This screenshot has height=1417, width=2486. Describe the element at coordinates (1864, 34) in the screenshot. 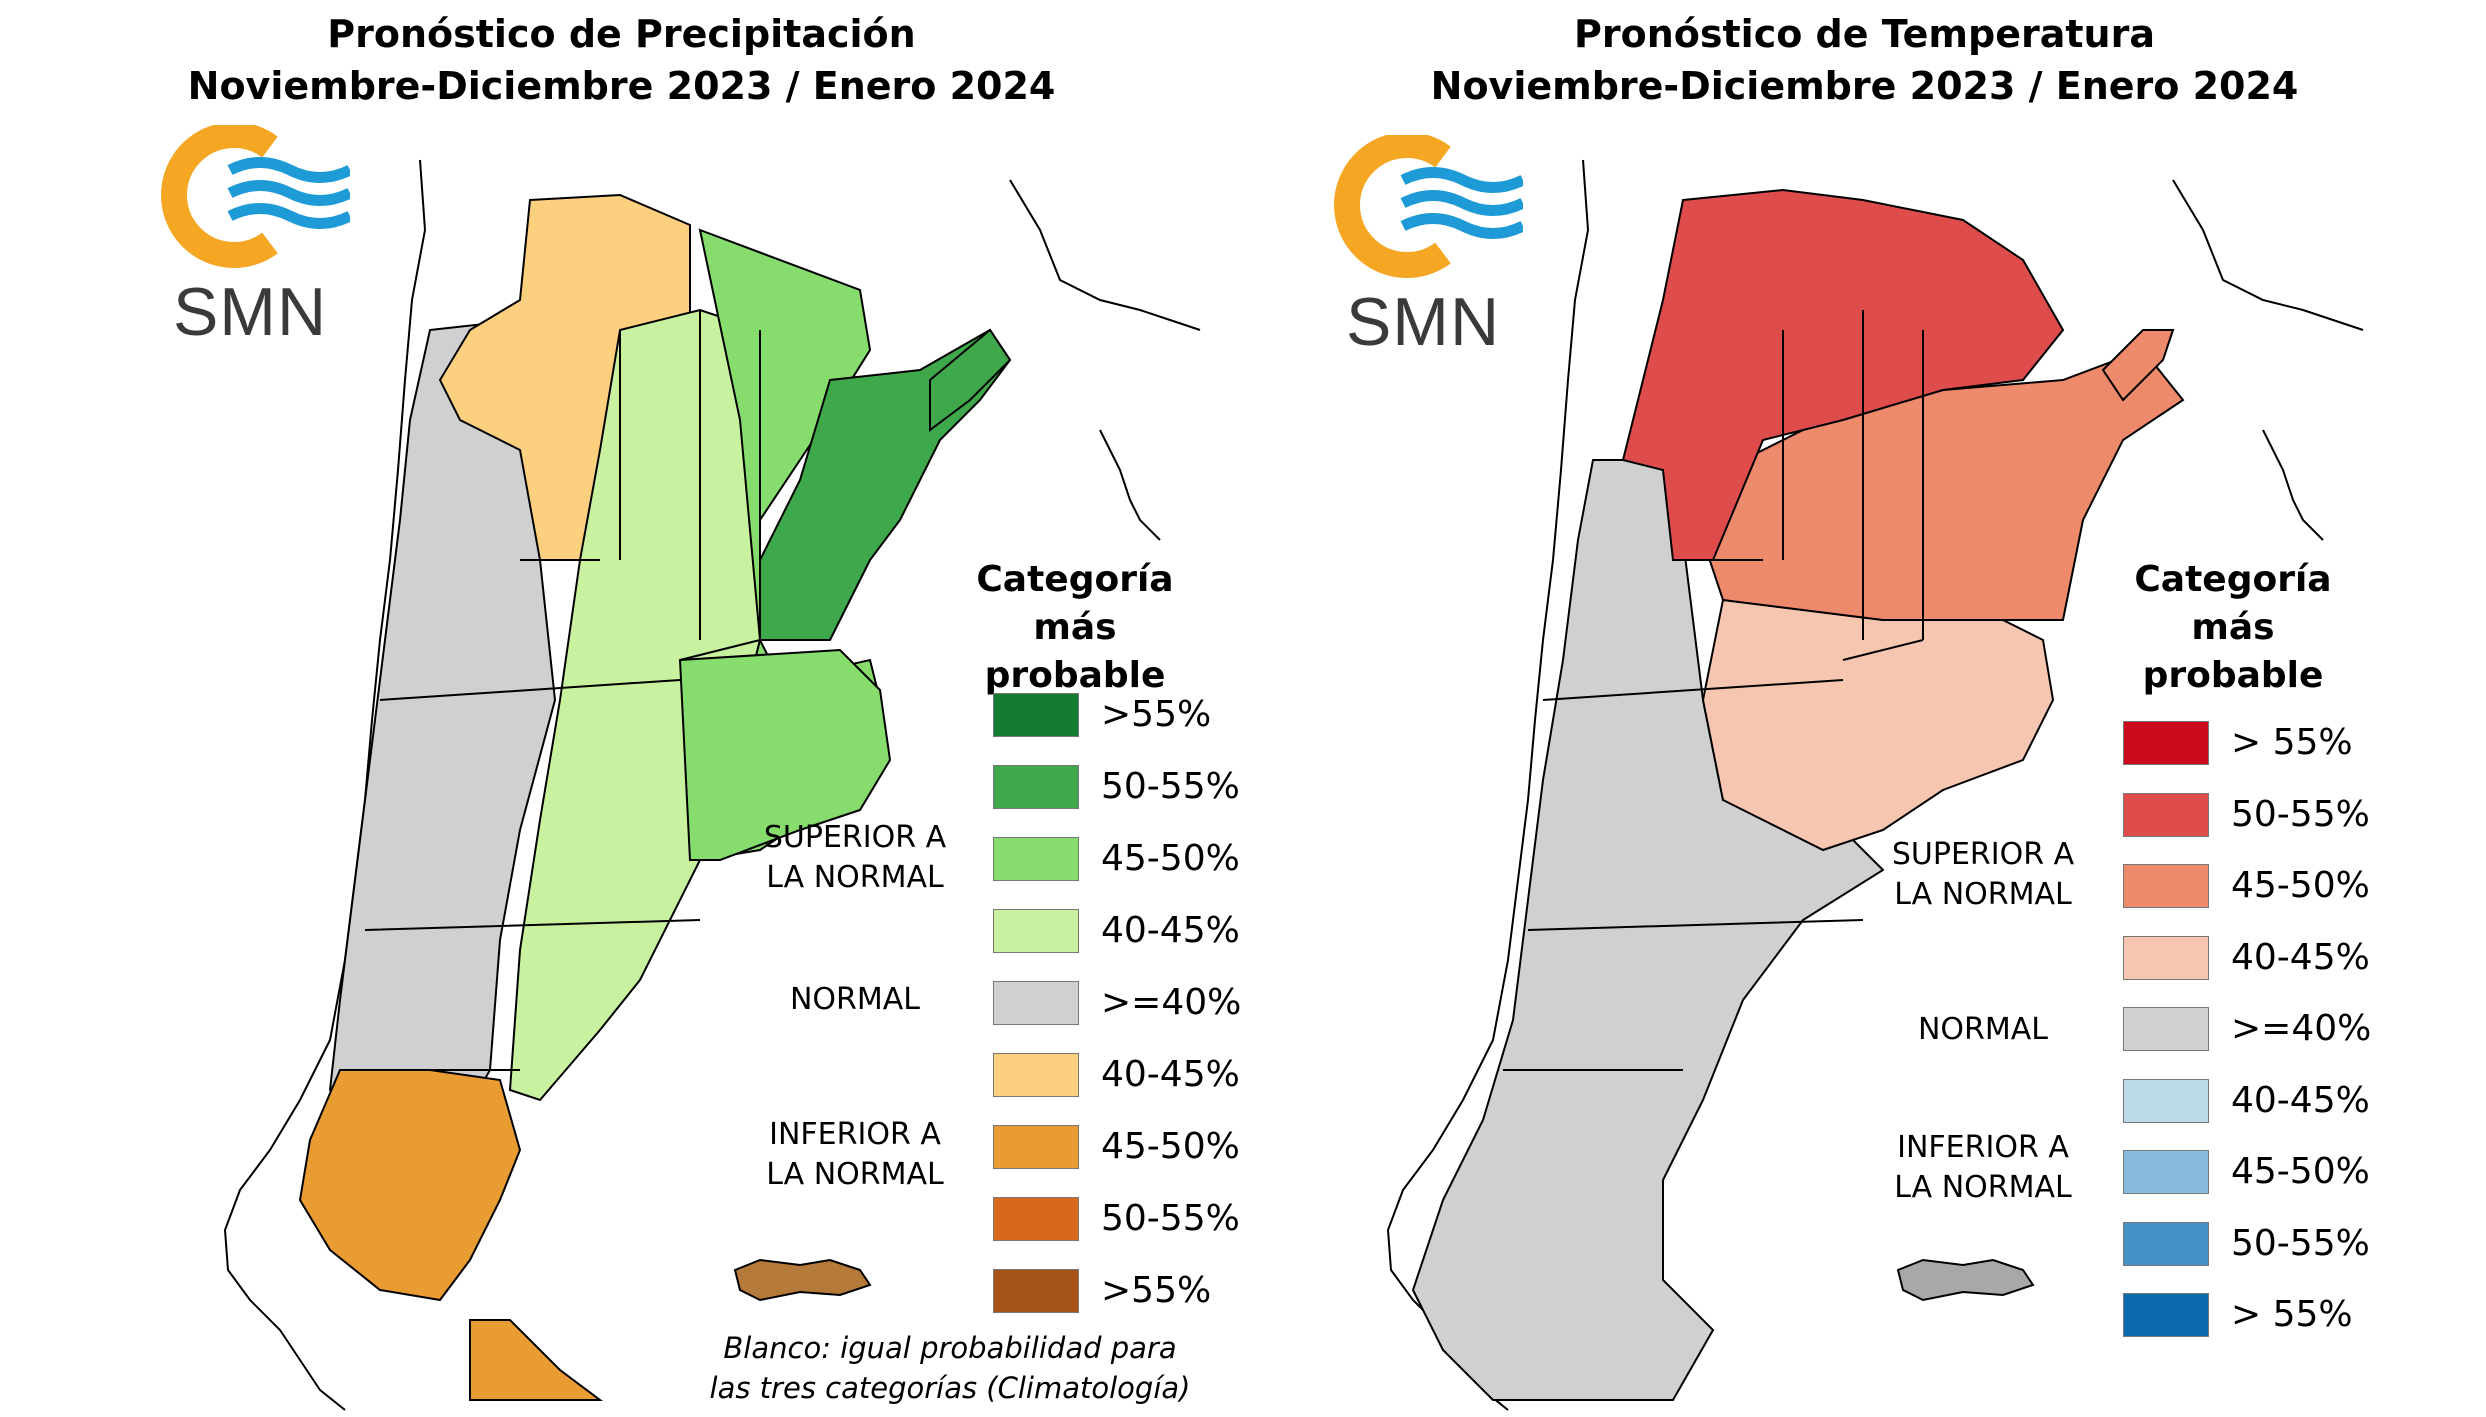

I see `temp-title: Pronóstico de Temperatura` at that location.